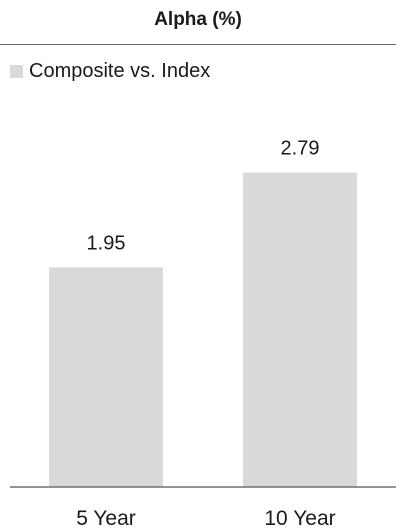 This screenshot has height=529, width=396. Describe the element at coordinates (106, 518) in the screenshot. I see `x-tick-label-5-year: 5 Year` at that location.